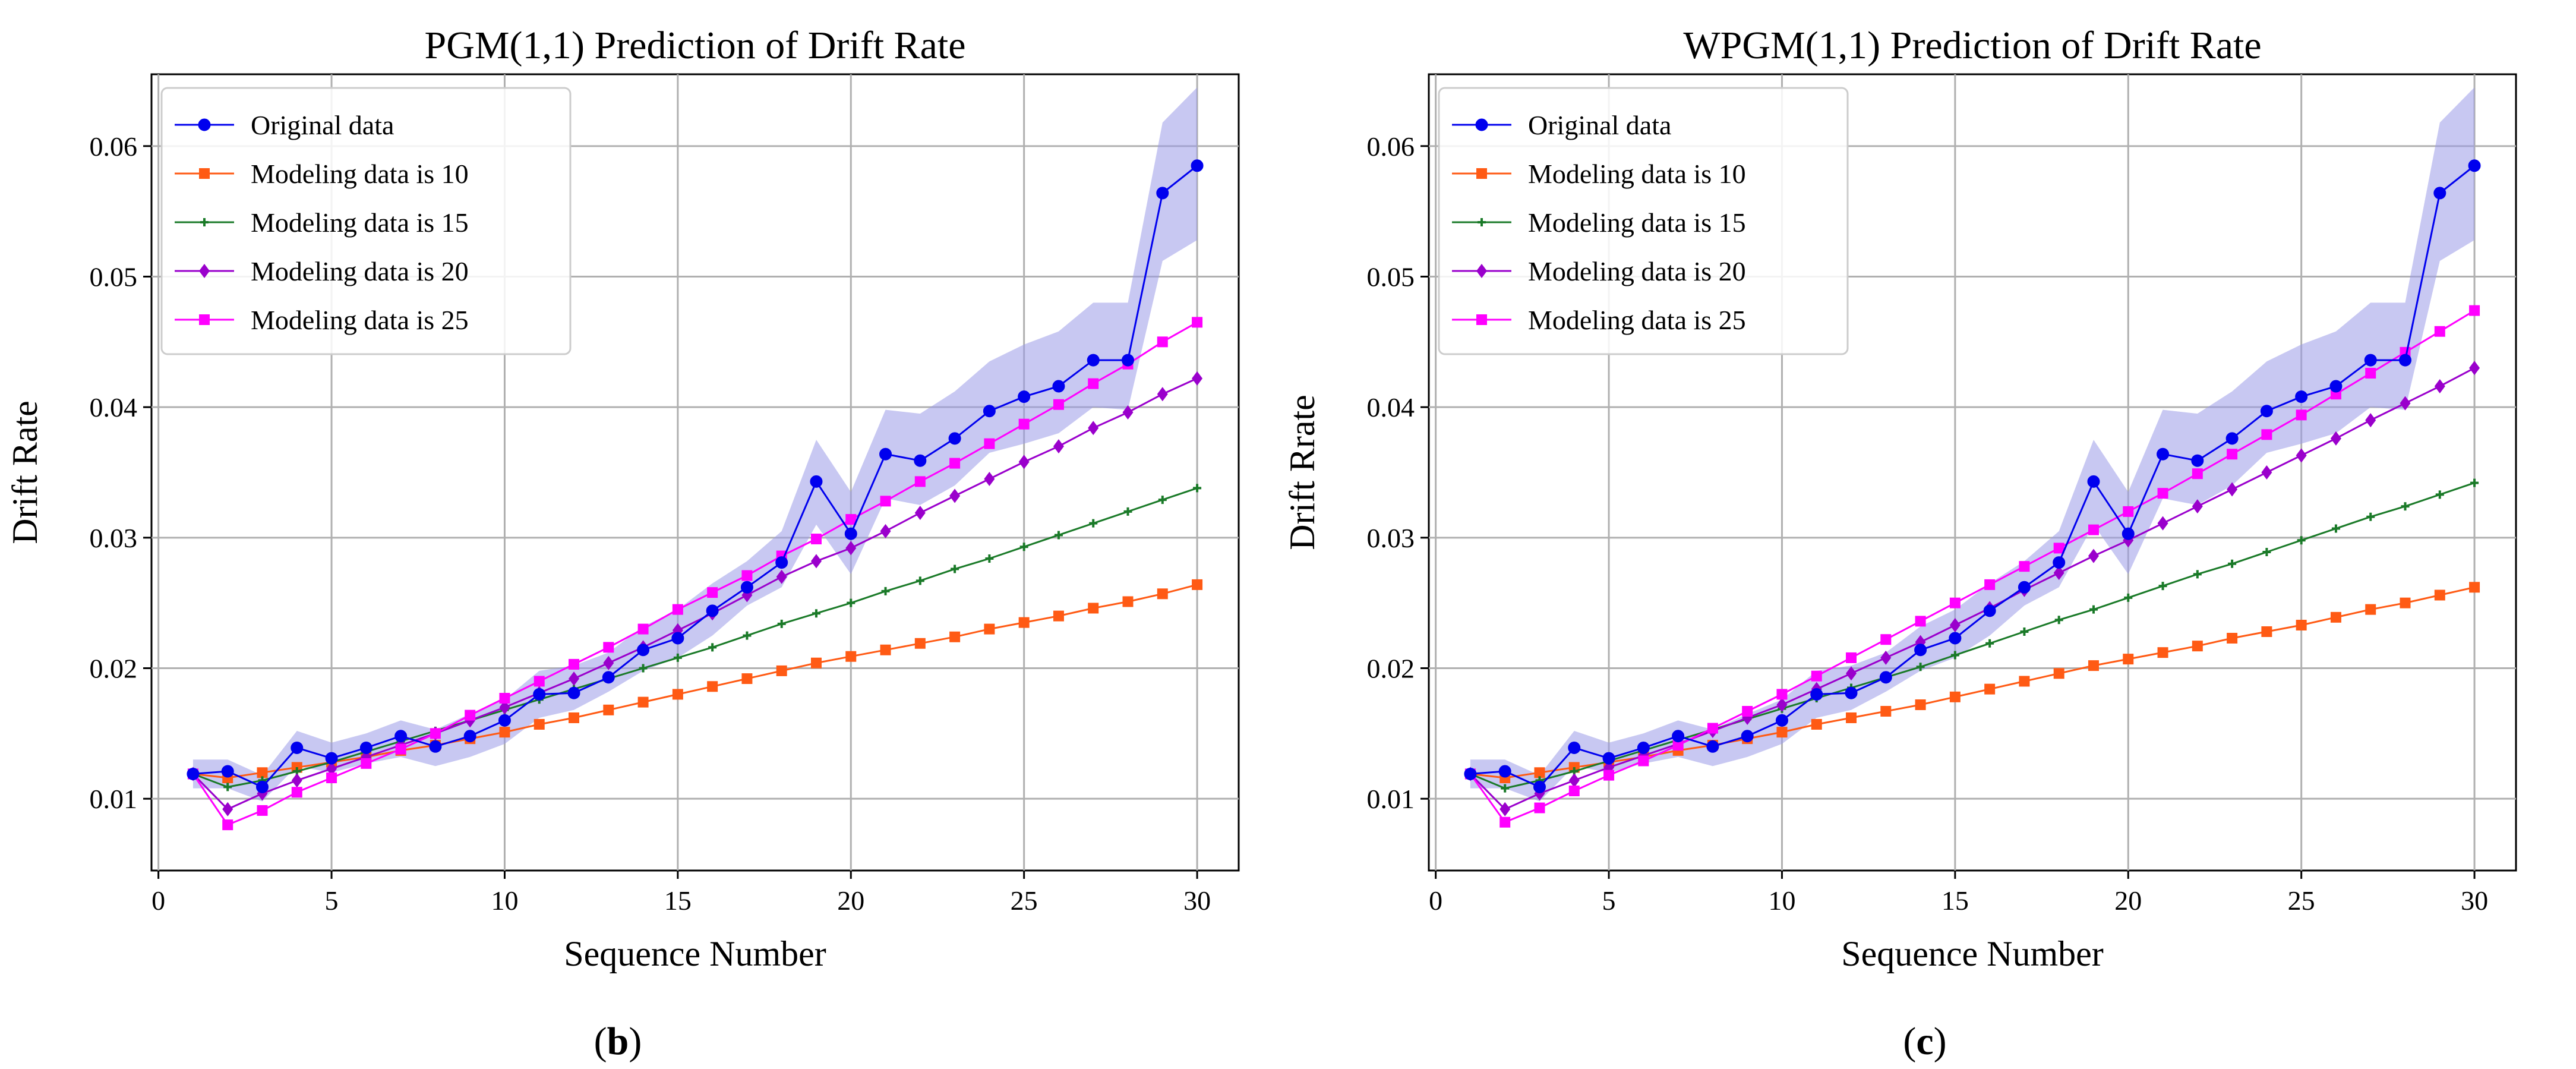 This screenshot has width=2576, height=1069. Describe the element at coordinates (1972, 953) in the screenshot. I see `x-axis-label-c: Sequence Number` at that location.